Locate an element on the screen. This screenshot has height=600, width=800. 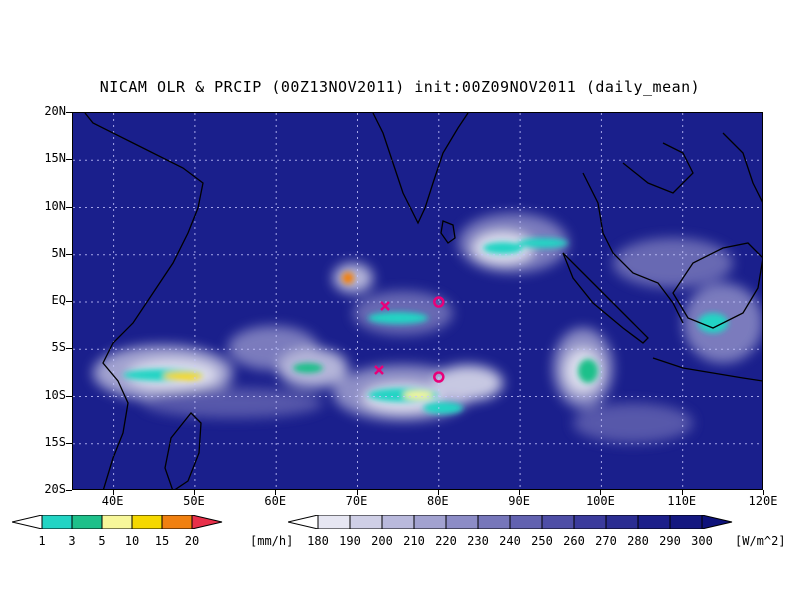
storm-markers is located at coordinates (409, 339).